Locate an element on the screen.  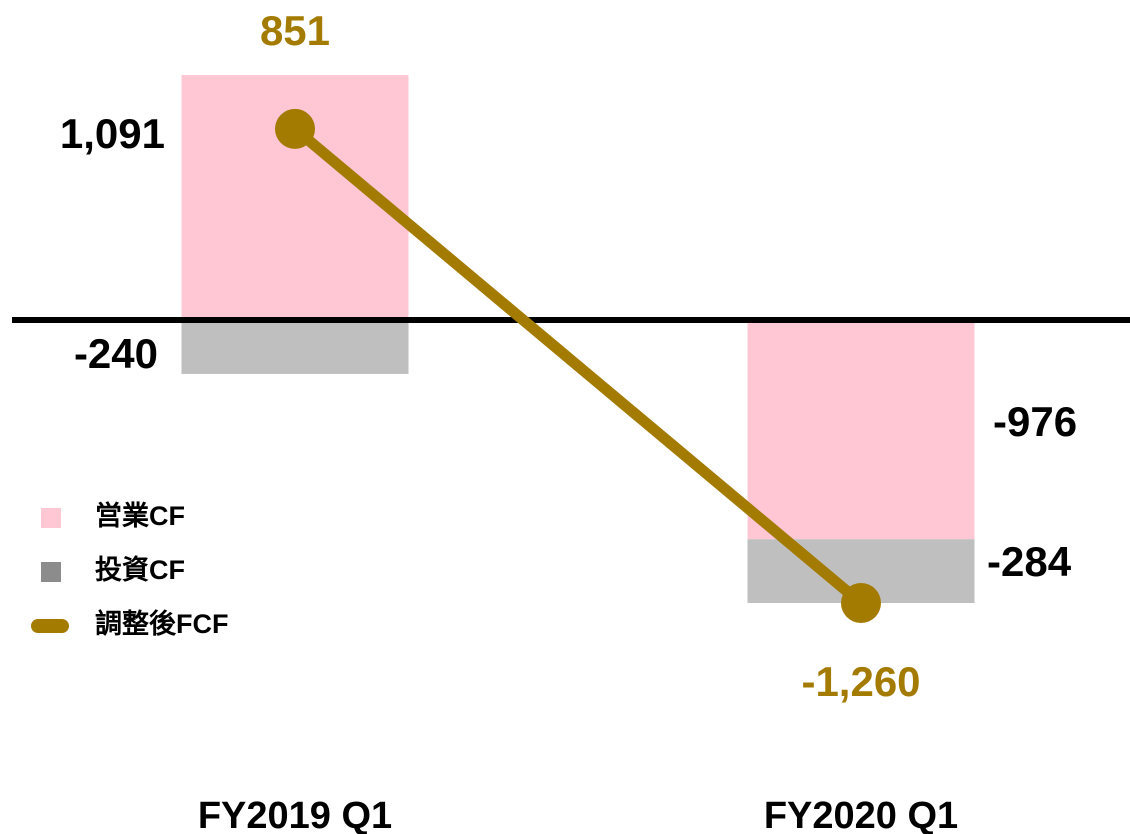
data-label: -976 is located at coordinates (1035, 421).